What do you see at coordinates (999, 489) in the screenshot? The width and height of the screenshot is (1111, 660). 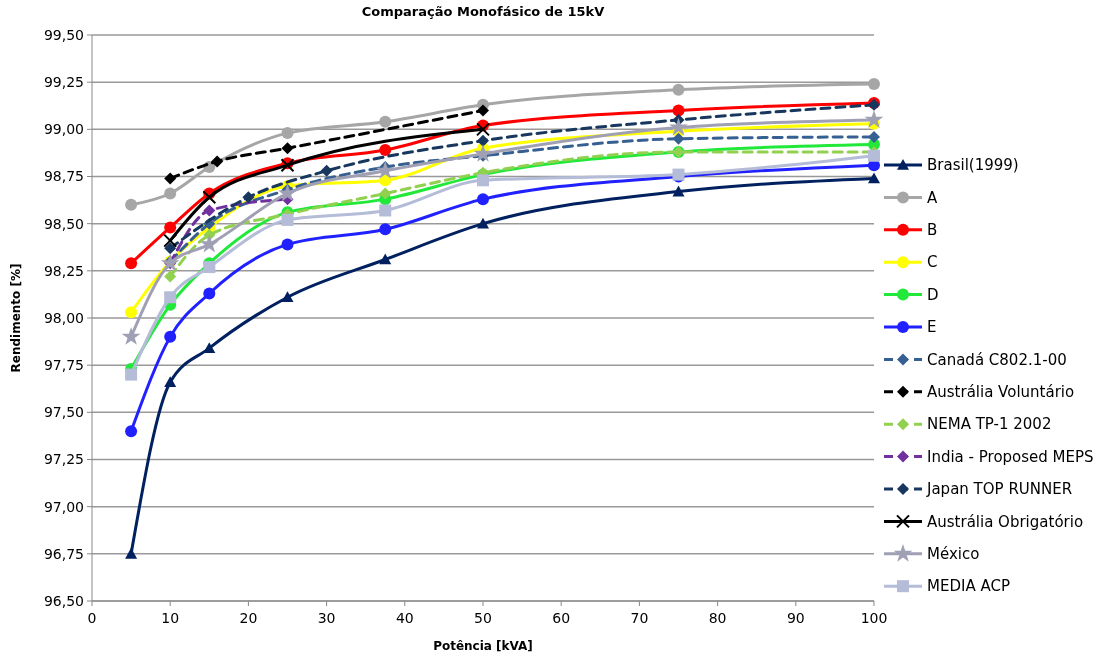 I see `legend-label: Japan TOP RUNNER` at bounding box center [999, 489].